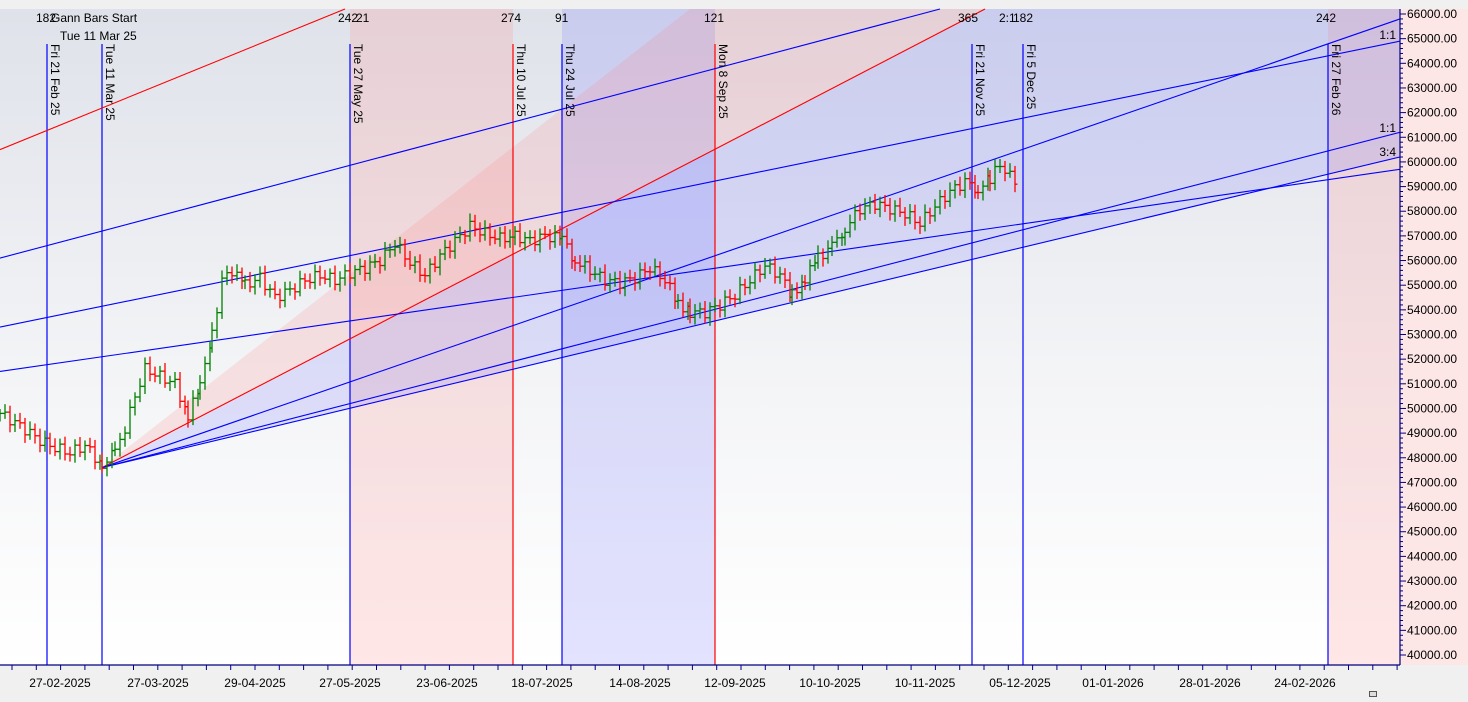  I want to click on fan-line-red-upper, so click(173, 79).